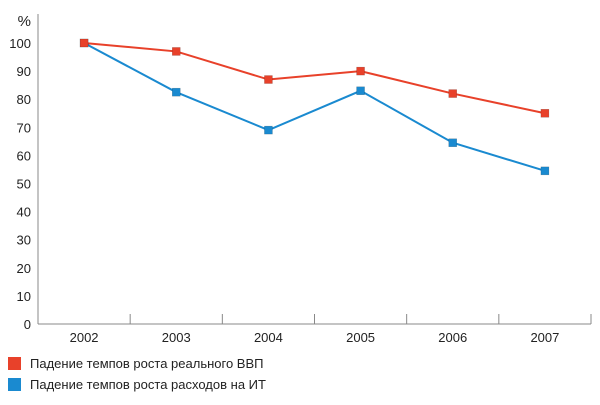 Image resolution: width=600 pixels, height=405 pixels. I want to click on x-tick-label: 2003, so click(176, 337).